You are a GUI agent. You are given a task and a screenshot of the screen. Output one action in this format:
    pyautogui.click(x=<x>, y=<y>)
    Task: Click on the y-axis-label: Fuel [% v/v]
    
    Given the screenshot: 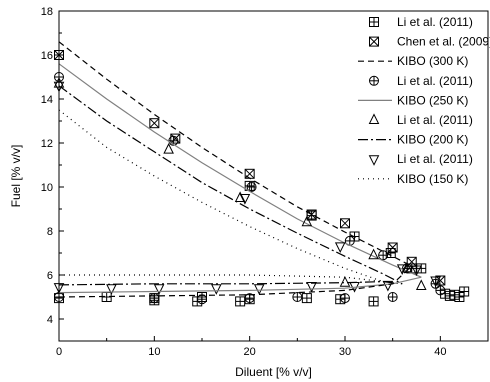 What is the action you would take?
    pyautogui.click(x=16, y=176)
    